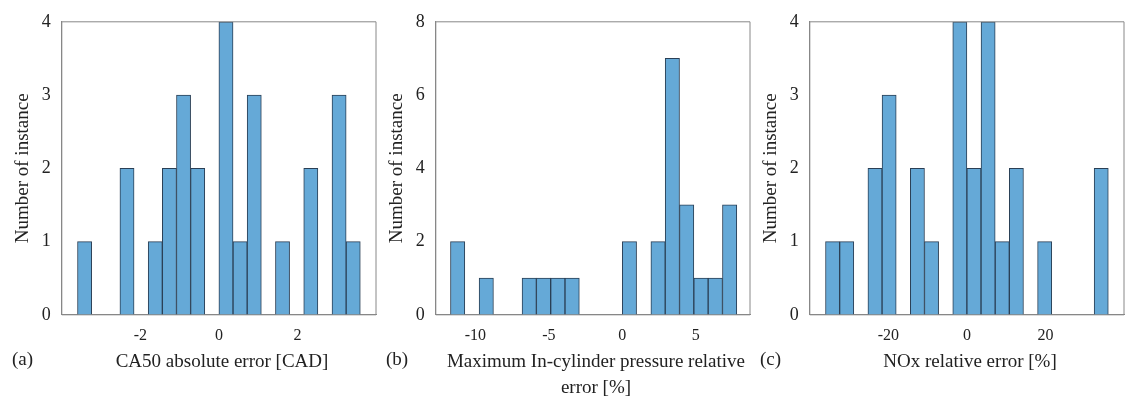 The height and width of the screenshot is (416, 1138). Describe the element at coordinates (420, 20) in the screenshot. I see `y-tick-label: 8` at that location.